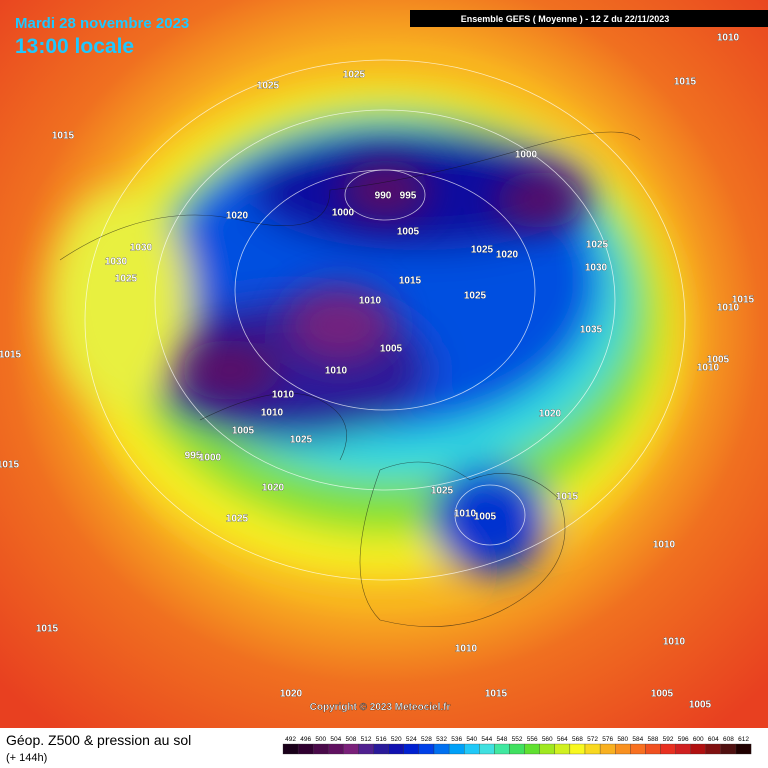  Describe the element at coordinates (502, 739) in the screenshot. I see `legend-label: 548` at that location.